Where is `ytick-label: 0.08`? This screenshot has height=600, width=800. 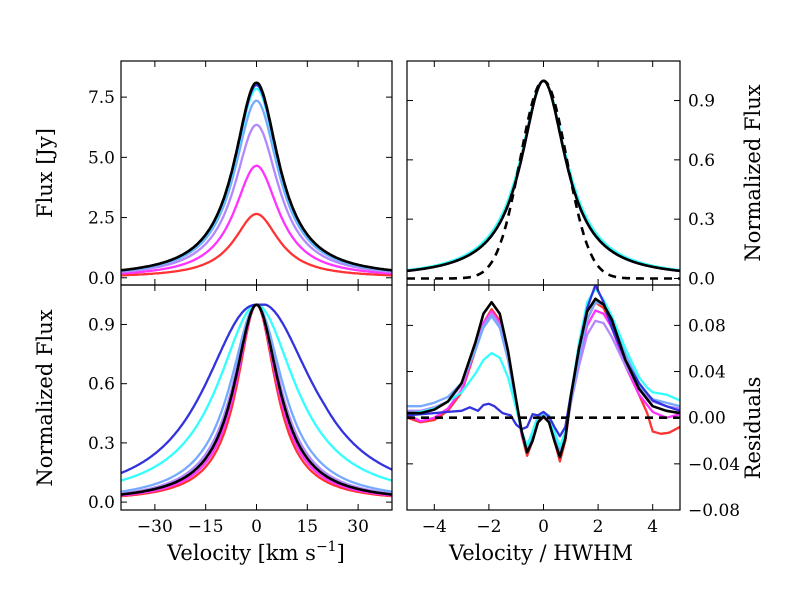
ytick-label: 0.08 is located at coordinates (707, 326).